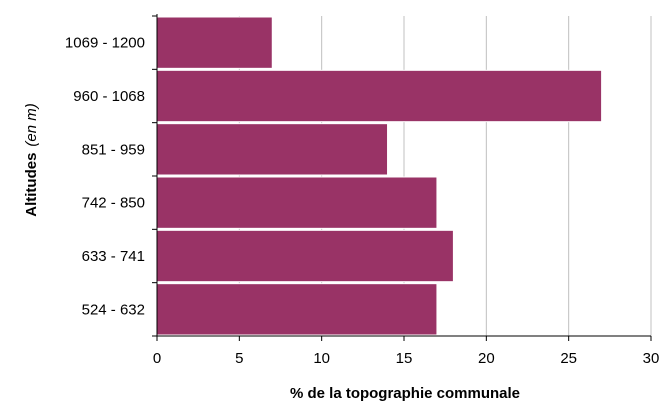 The width and height of the screenshot is (662, 404). I want to click on y-tick-label: 960 - 1068, so click(109, 96).